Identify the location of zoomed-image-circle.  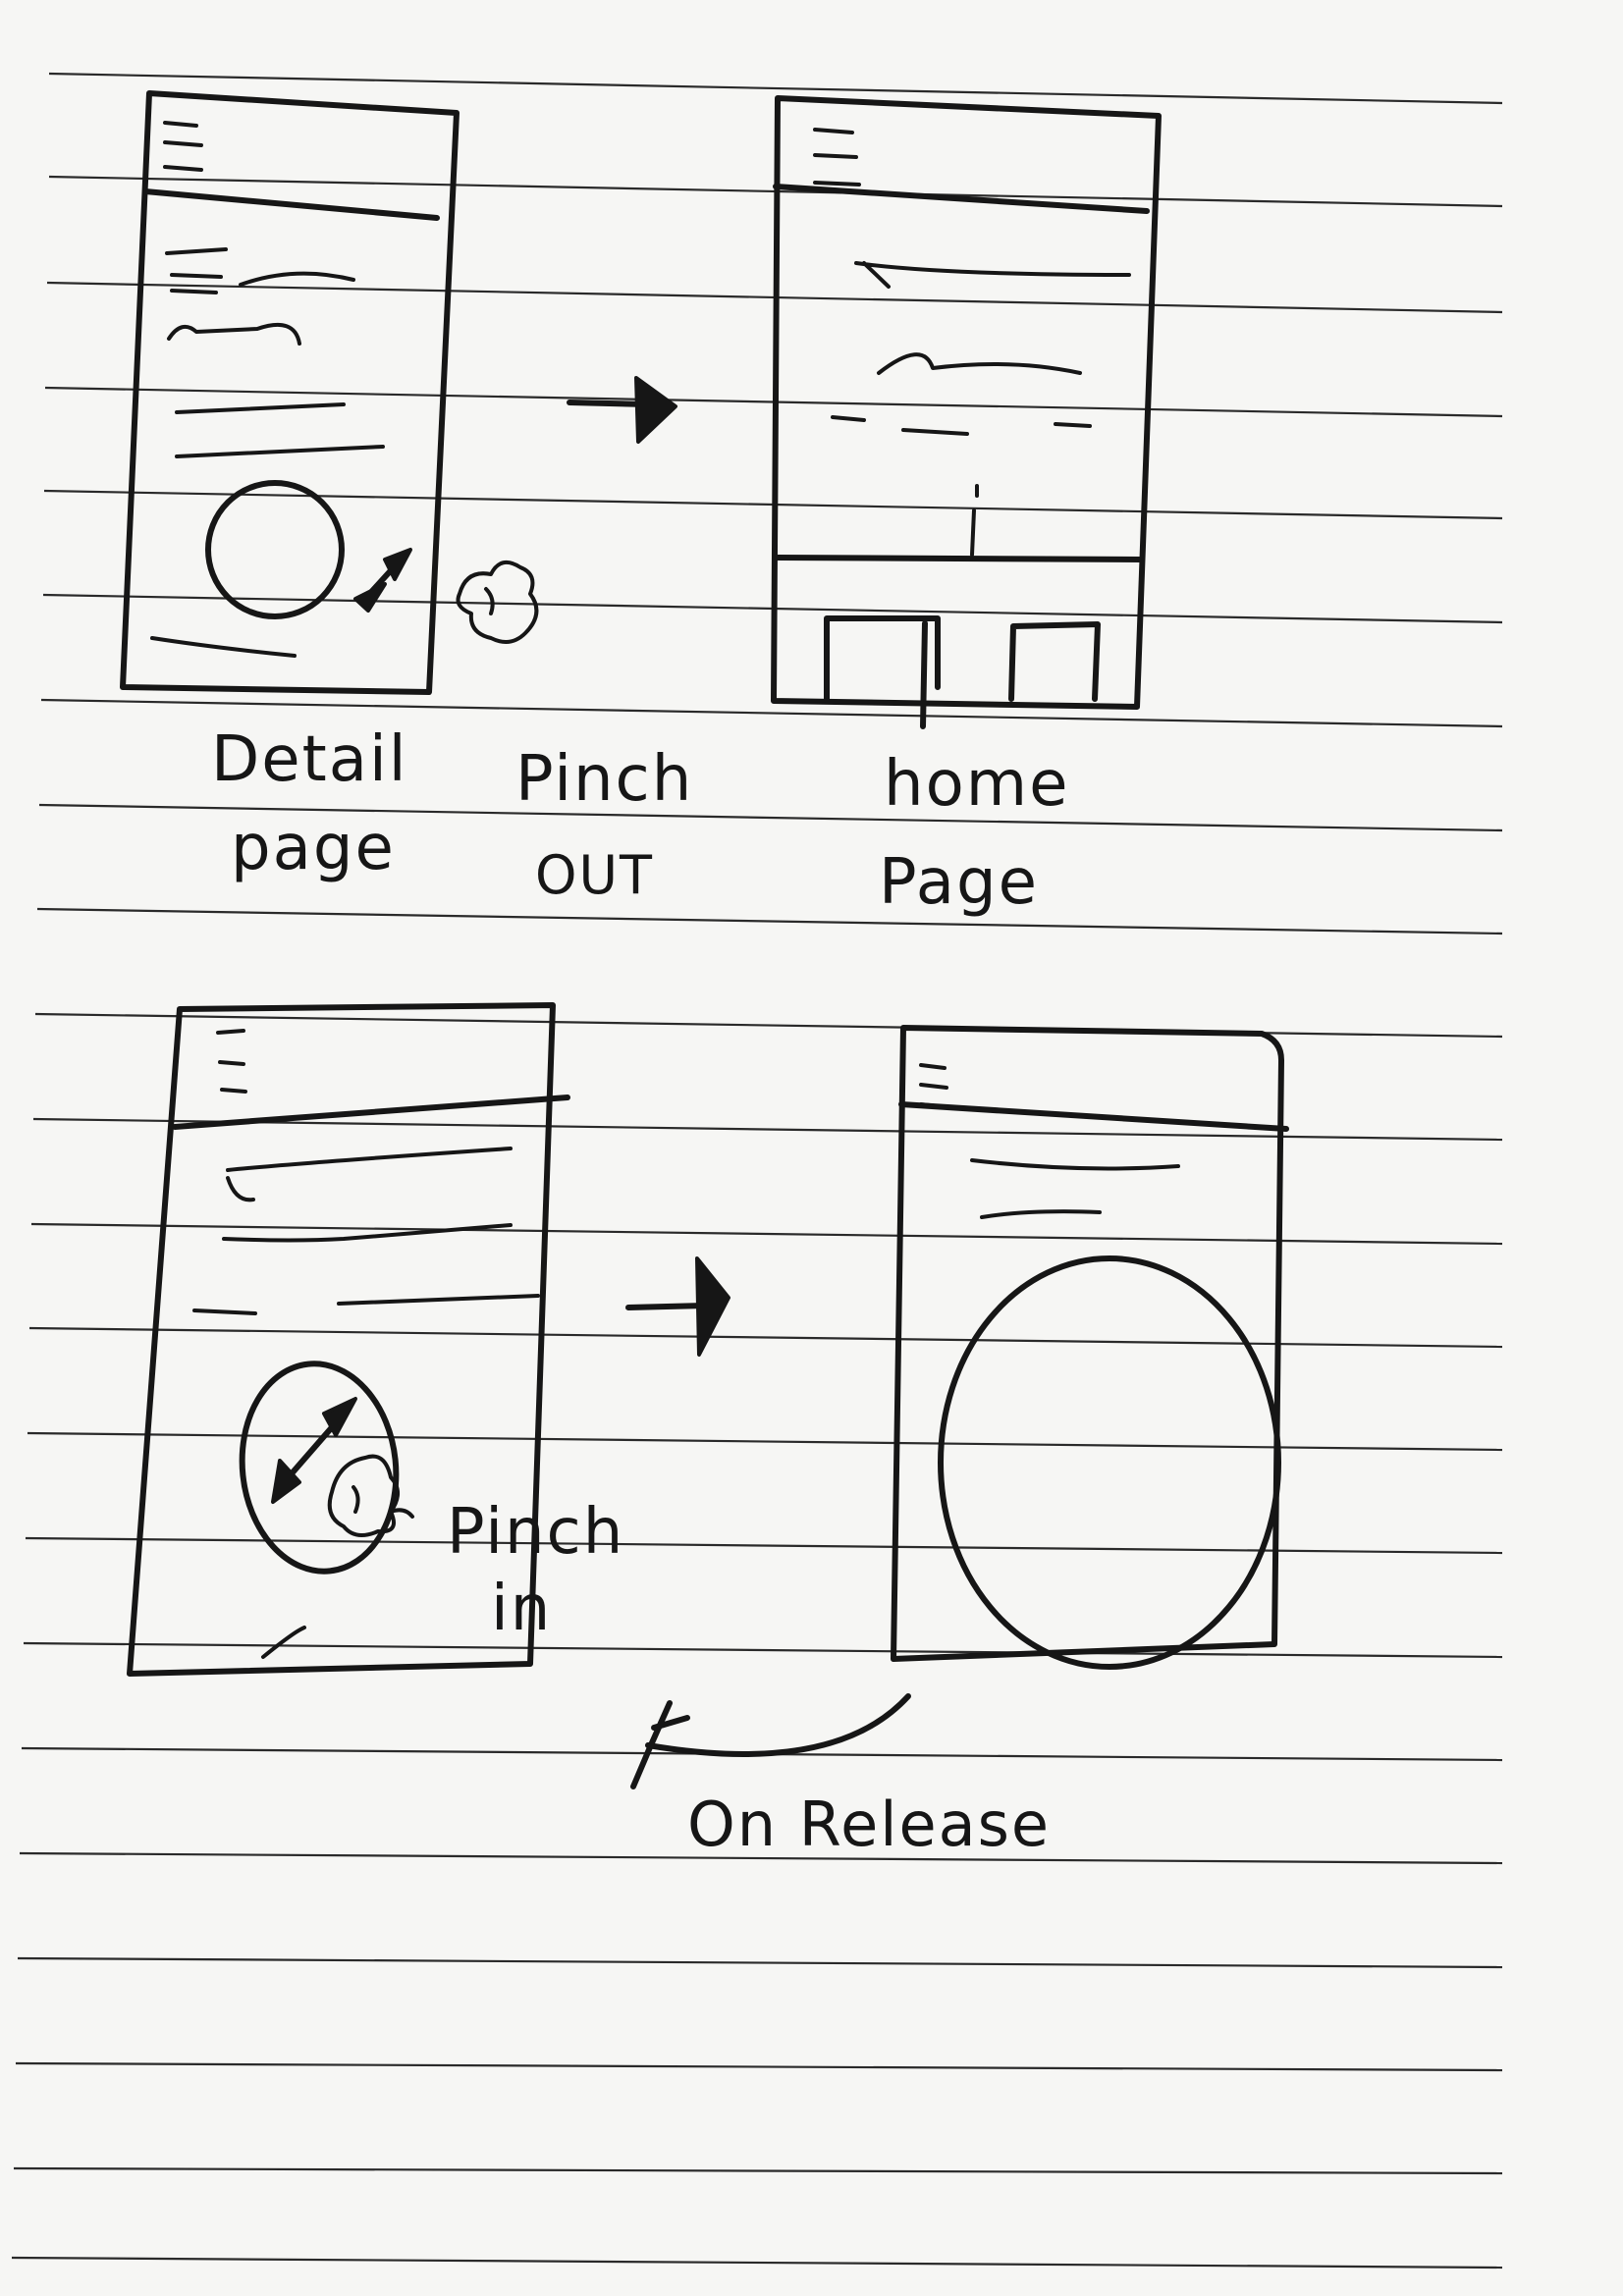
(1109, 1462).